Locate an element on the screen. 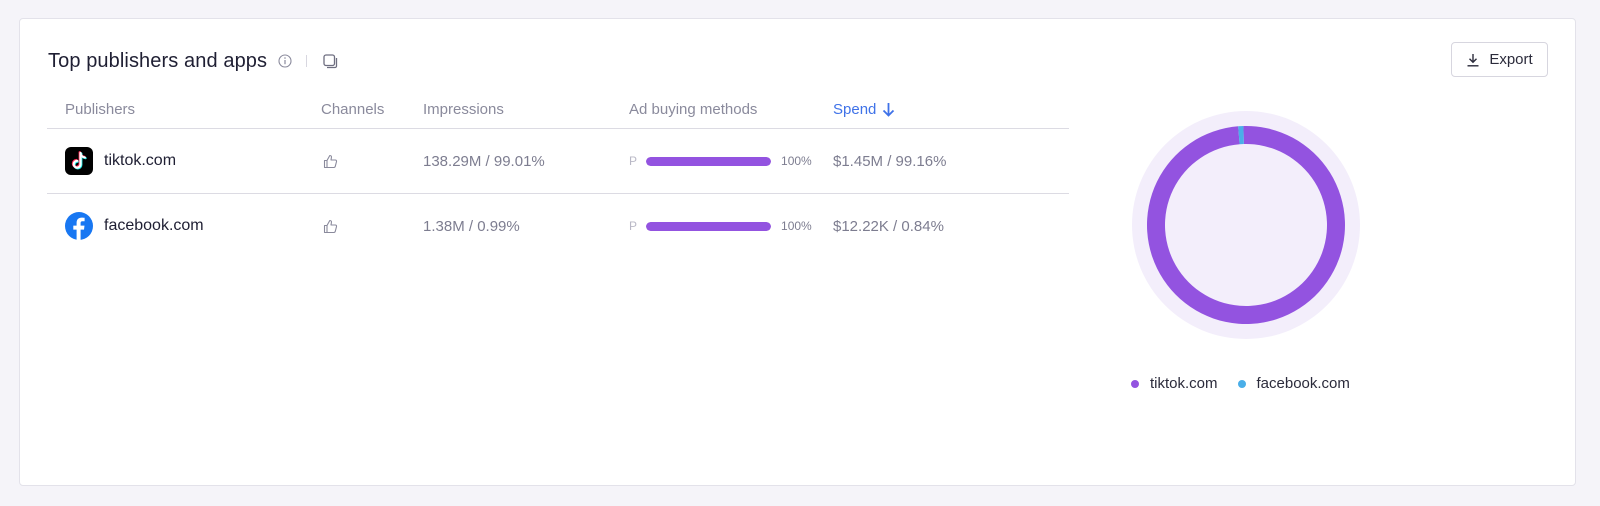  card-title: Top publishers and apps is located at coordinates (158, 60).